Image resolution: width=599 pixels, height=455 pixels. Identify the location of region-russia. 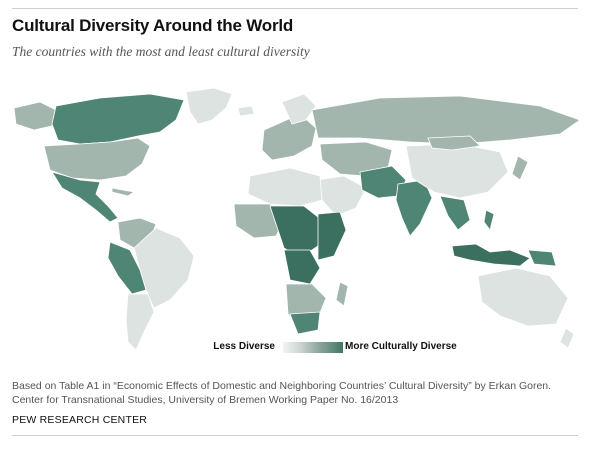
(446, 120).